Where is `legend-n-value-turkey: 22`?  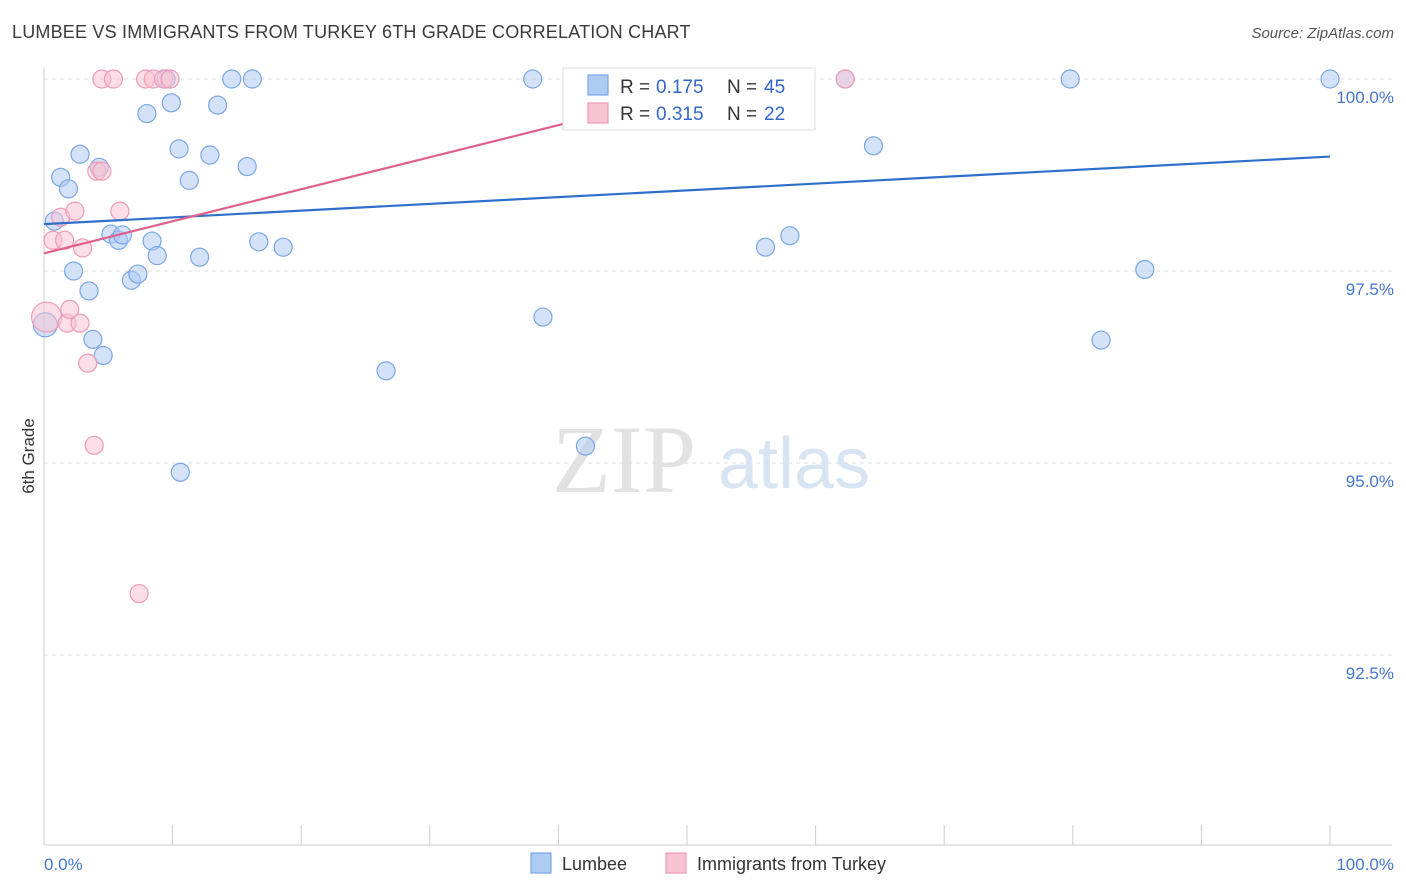 legend-n-value-turkey: 22 is located at coordinates (774, 114).